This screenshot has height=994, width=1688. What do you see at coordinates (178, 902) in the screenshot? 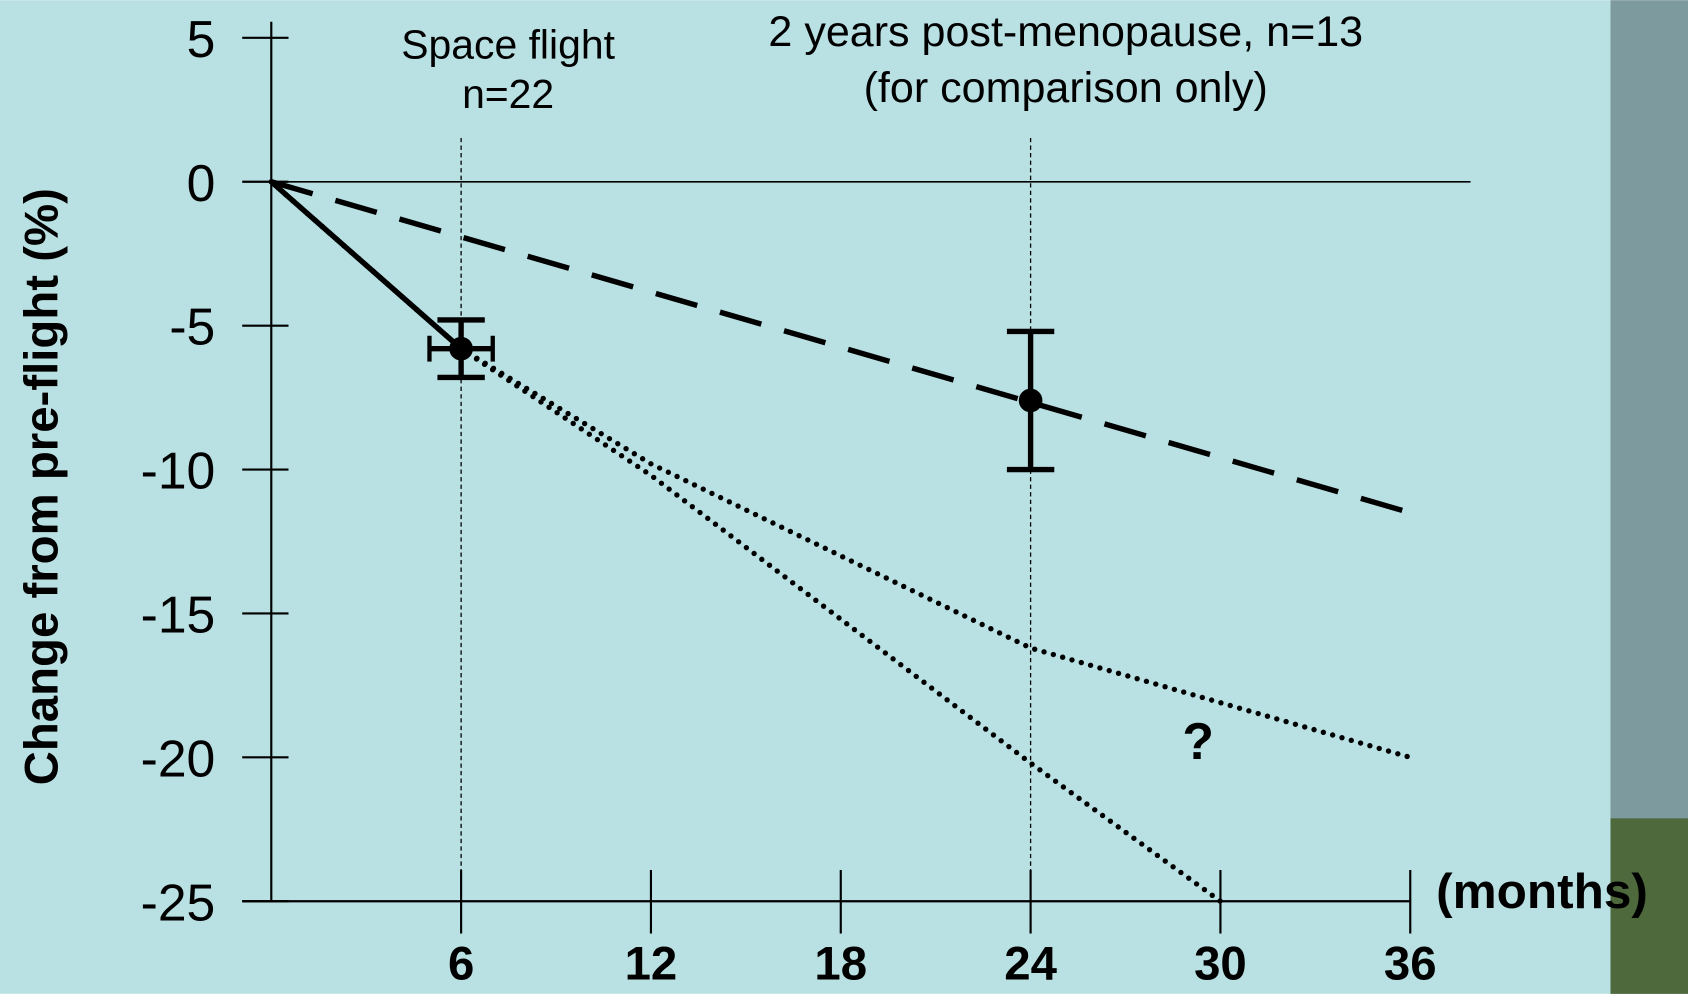
I see `y-tick-label: -25` at bounding box center [178, 902].